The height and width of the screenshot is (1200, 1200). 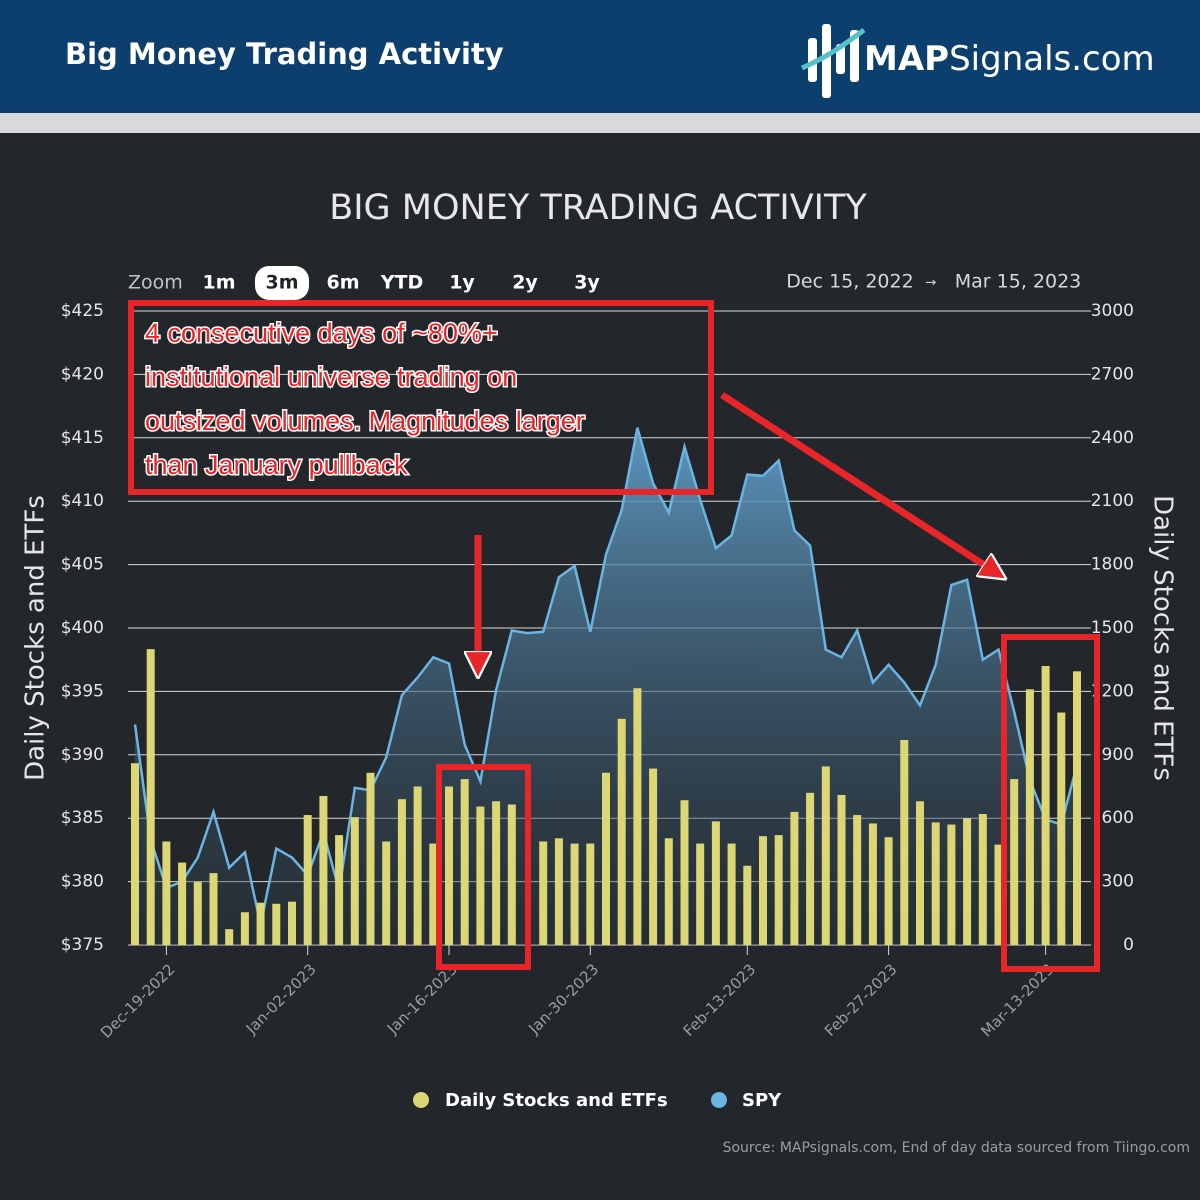 What do you see at coordinates (1018, 282) in the screenshot?
I see `range-end: Mar 15, 2023` at bounding box center [1018, 282].